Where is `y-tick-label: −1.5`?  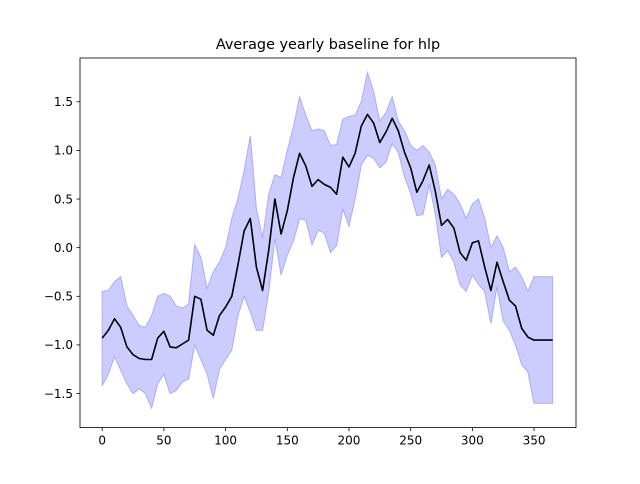 y-tick-label: −1.5 is located at coordinates (58, 394).